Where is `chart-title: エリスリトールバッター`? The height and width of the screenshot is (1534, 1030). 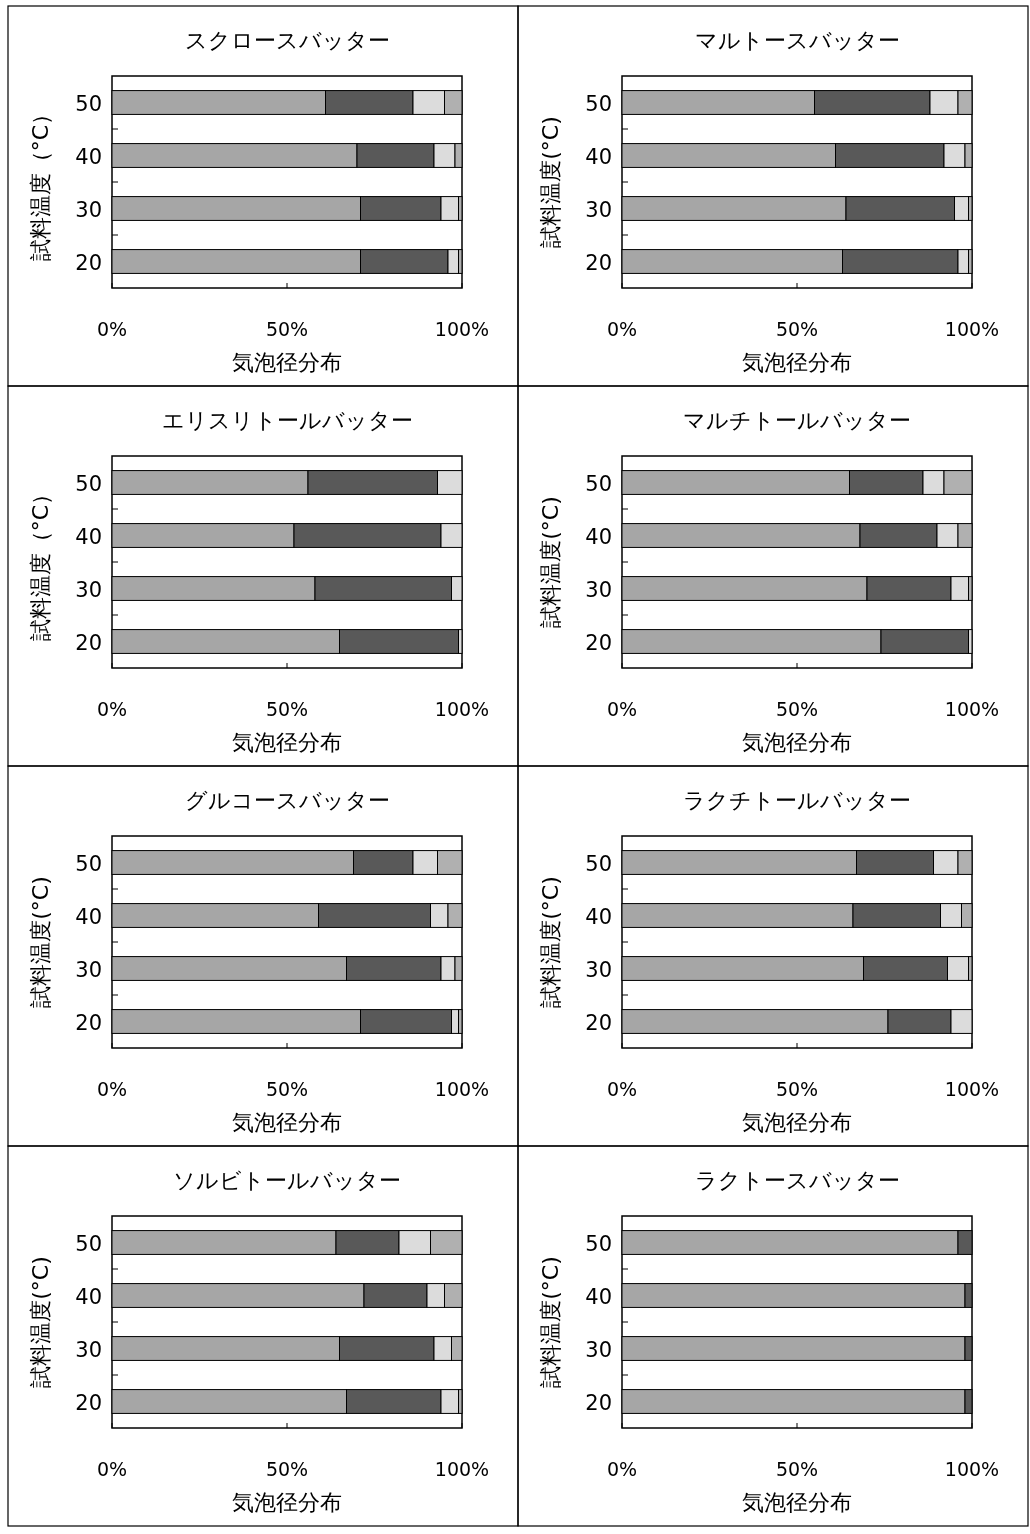 chart-title: エリスリトールバッター is located at coordinates (287, 420).